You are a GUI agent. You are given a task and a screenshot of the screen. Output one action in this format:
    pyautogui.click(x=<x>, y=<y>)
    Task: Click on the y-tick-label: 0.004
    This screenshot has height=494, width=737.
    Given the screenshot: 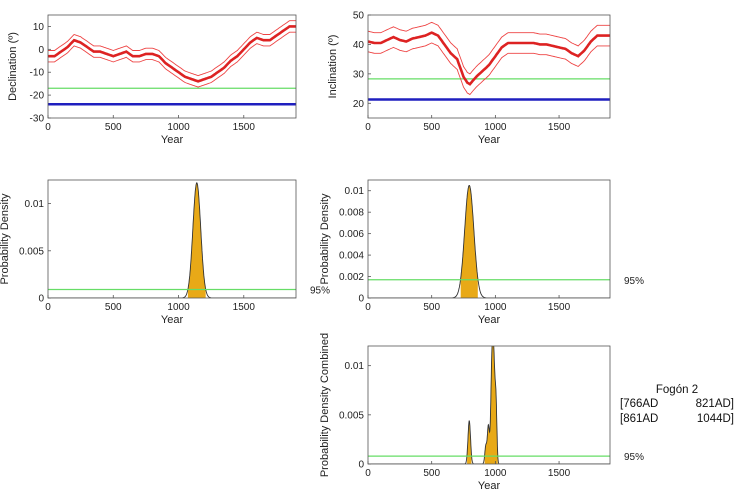 What is the action you would take?
    pyautogui.click(x=351, y=256)
    